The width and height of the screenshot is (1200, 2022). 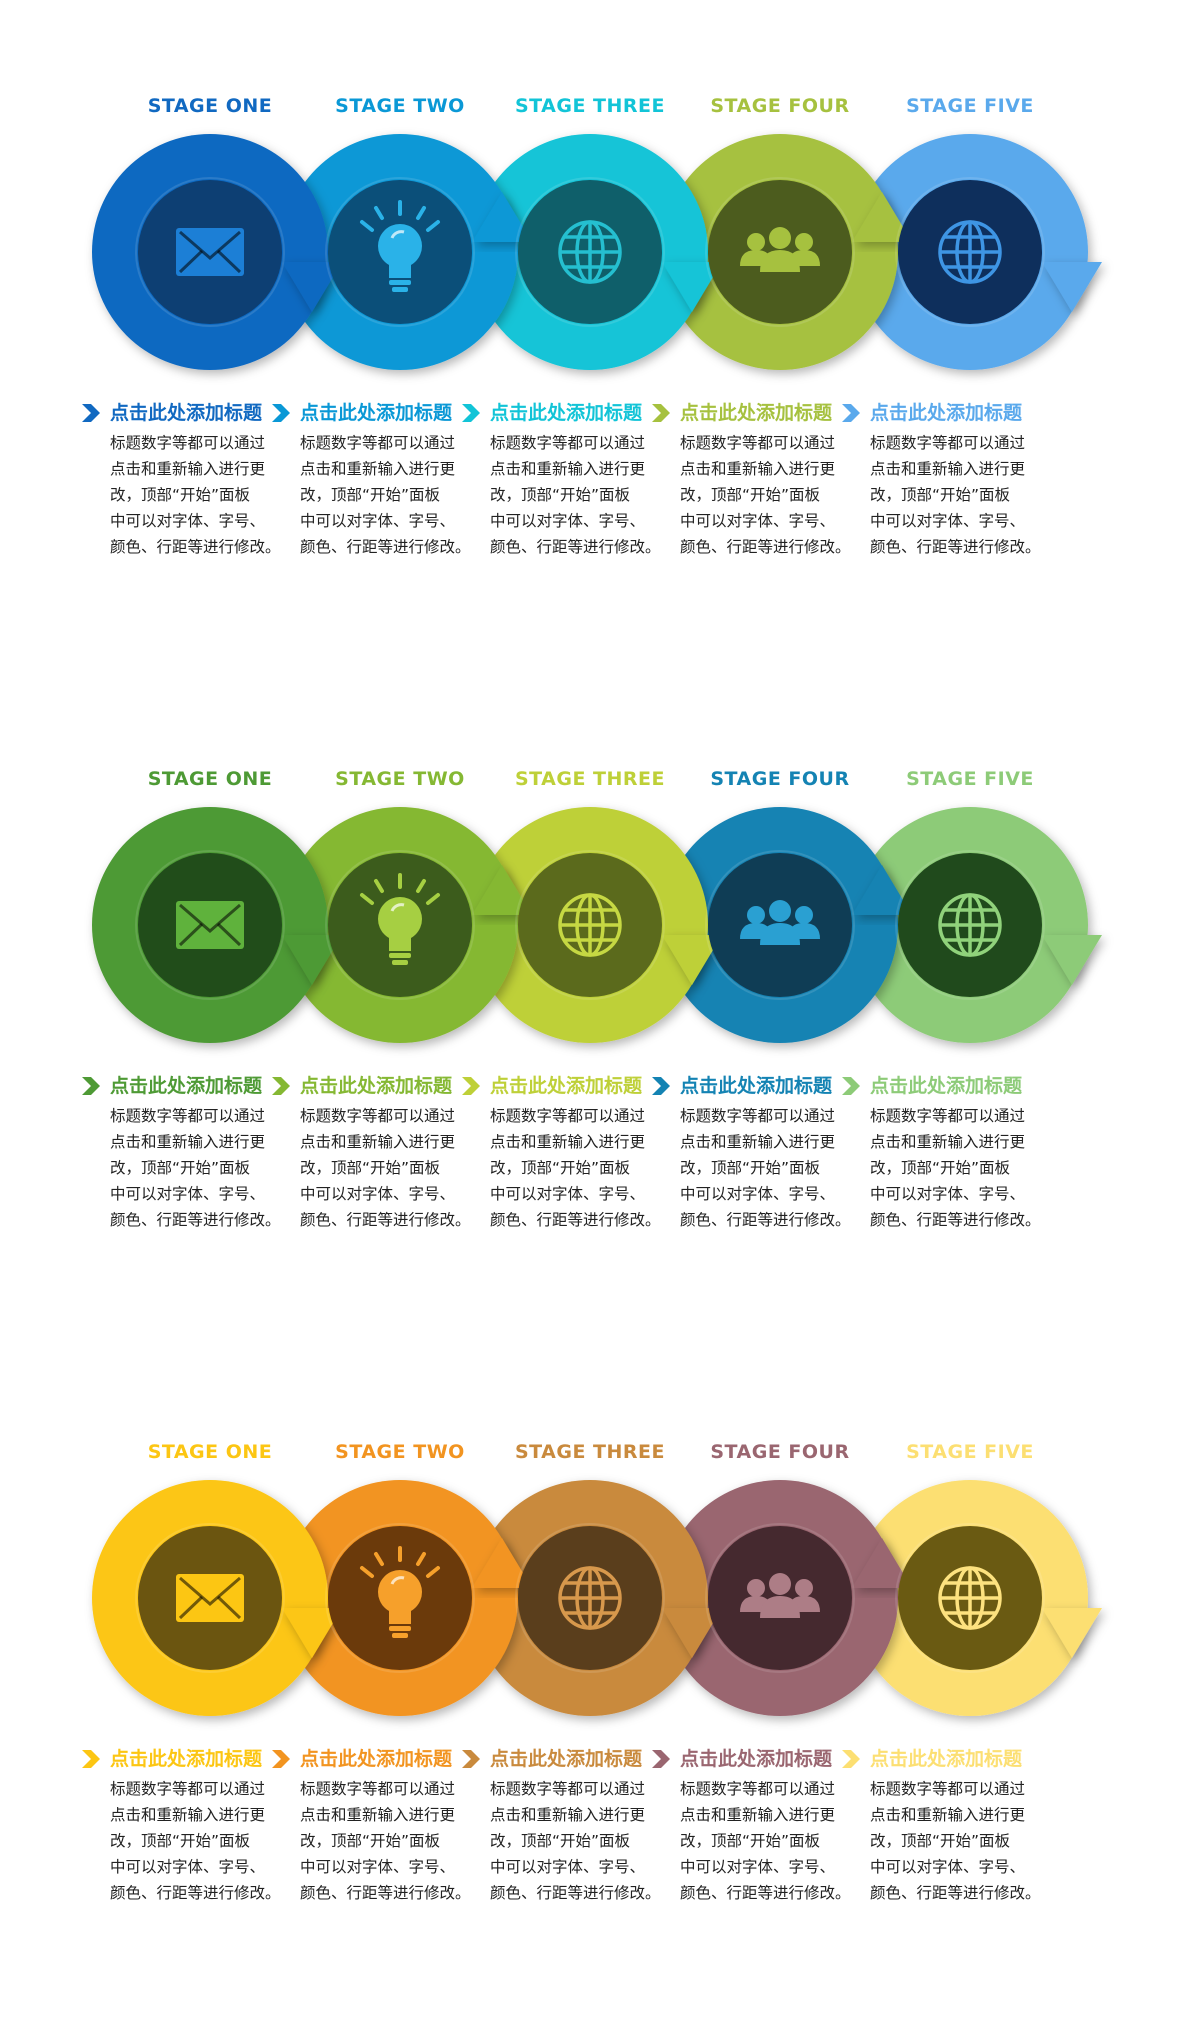 I want to click on stage-label: STAGE THREE, so click(x=589, y=106).